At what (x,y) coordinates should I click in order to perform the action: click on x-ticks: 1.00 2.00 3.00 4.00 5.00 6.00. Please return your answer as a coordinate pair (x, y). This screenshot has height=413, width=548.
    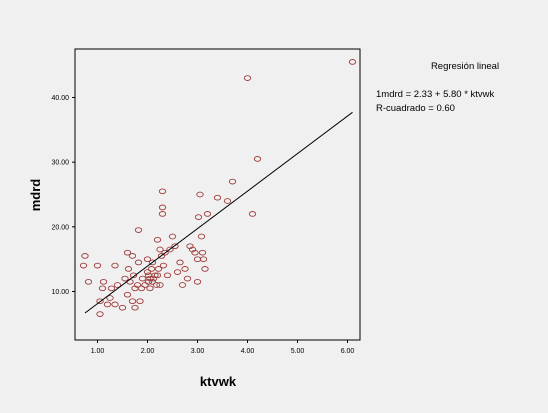
    Looking at the image, I should click on (223, 347).